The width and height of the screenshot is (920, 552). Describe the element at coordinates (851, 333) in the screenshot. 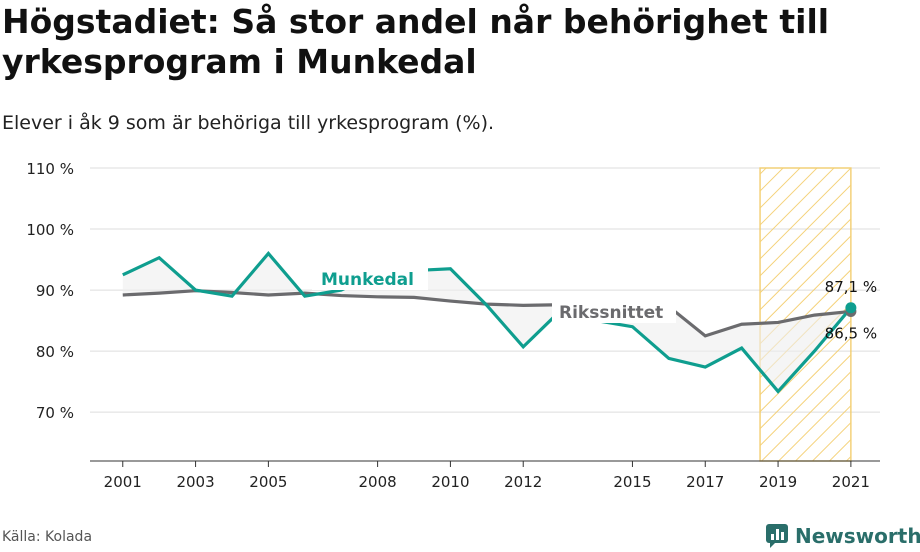

I see `end-value-rikssnittet: 86,5 %` at that location.